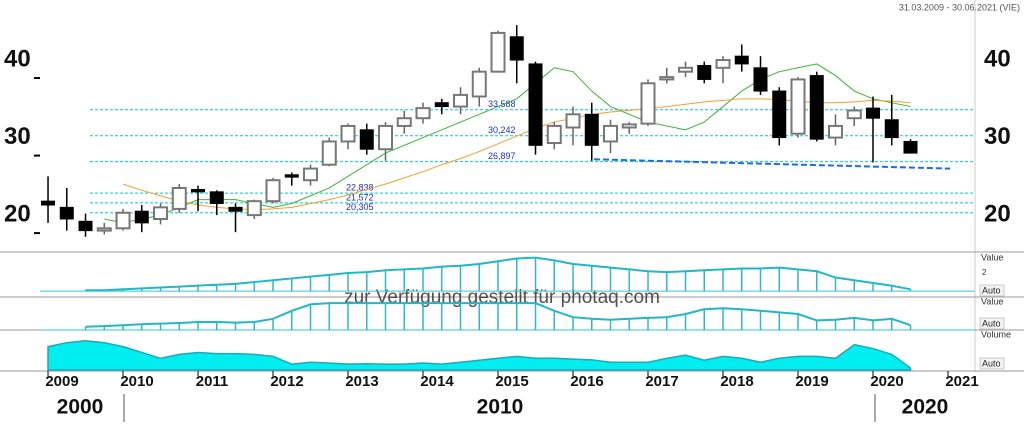 The width and height of the screenshot is (1024, 437). What do you see at coordinates (360, 187) in the screenshot?
I see `level-label: 22,838` at bounding box center [360, 187].